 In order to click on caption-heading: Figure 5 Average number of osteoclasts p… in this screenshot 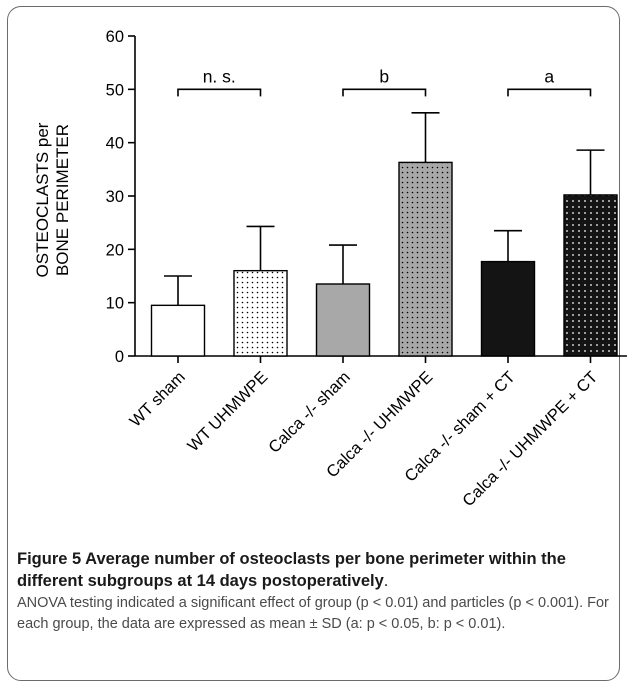, I will do `click(317, 570)`.